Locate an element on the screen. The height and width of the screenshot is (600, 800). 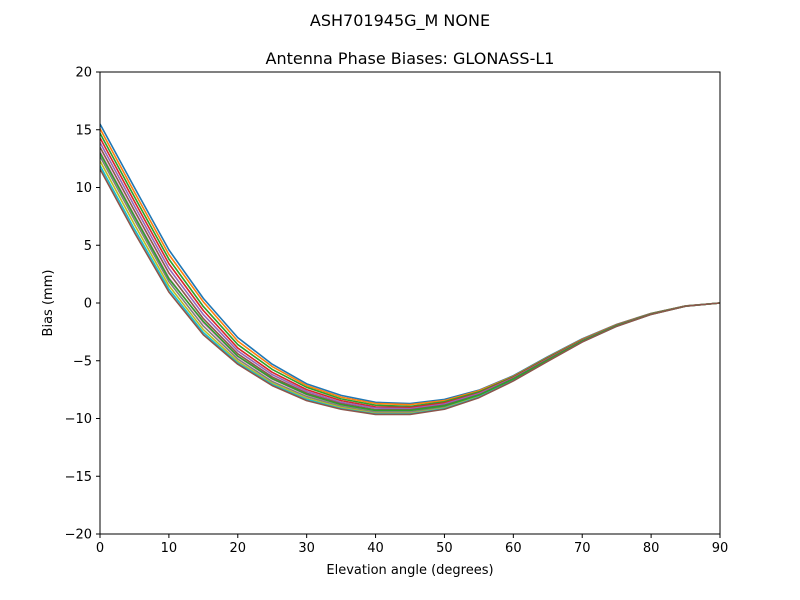
x-tick-label: 20 is located at coordinates (238, 548).